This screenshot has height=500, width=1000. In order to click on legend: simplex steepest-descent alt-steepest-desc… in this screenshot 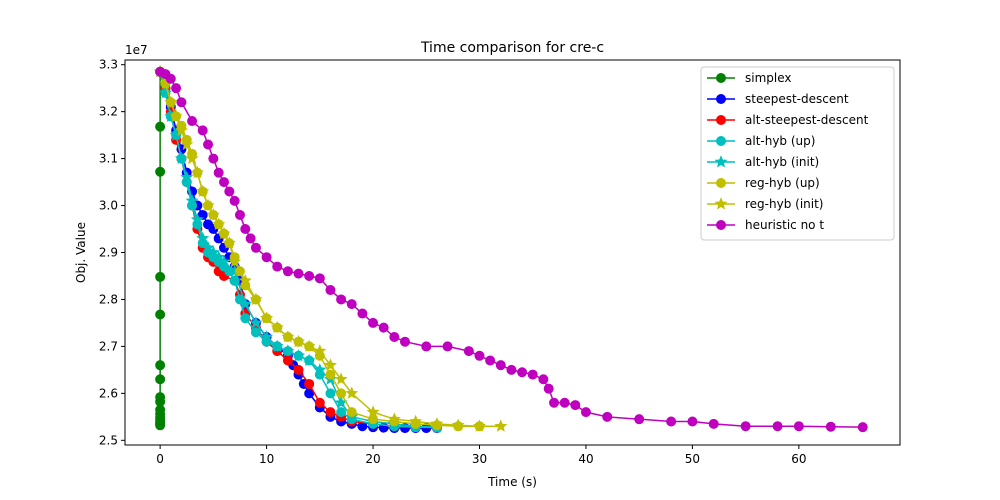, I will do `click(797, 153)`.